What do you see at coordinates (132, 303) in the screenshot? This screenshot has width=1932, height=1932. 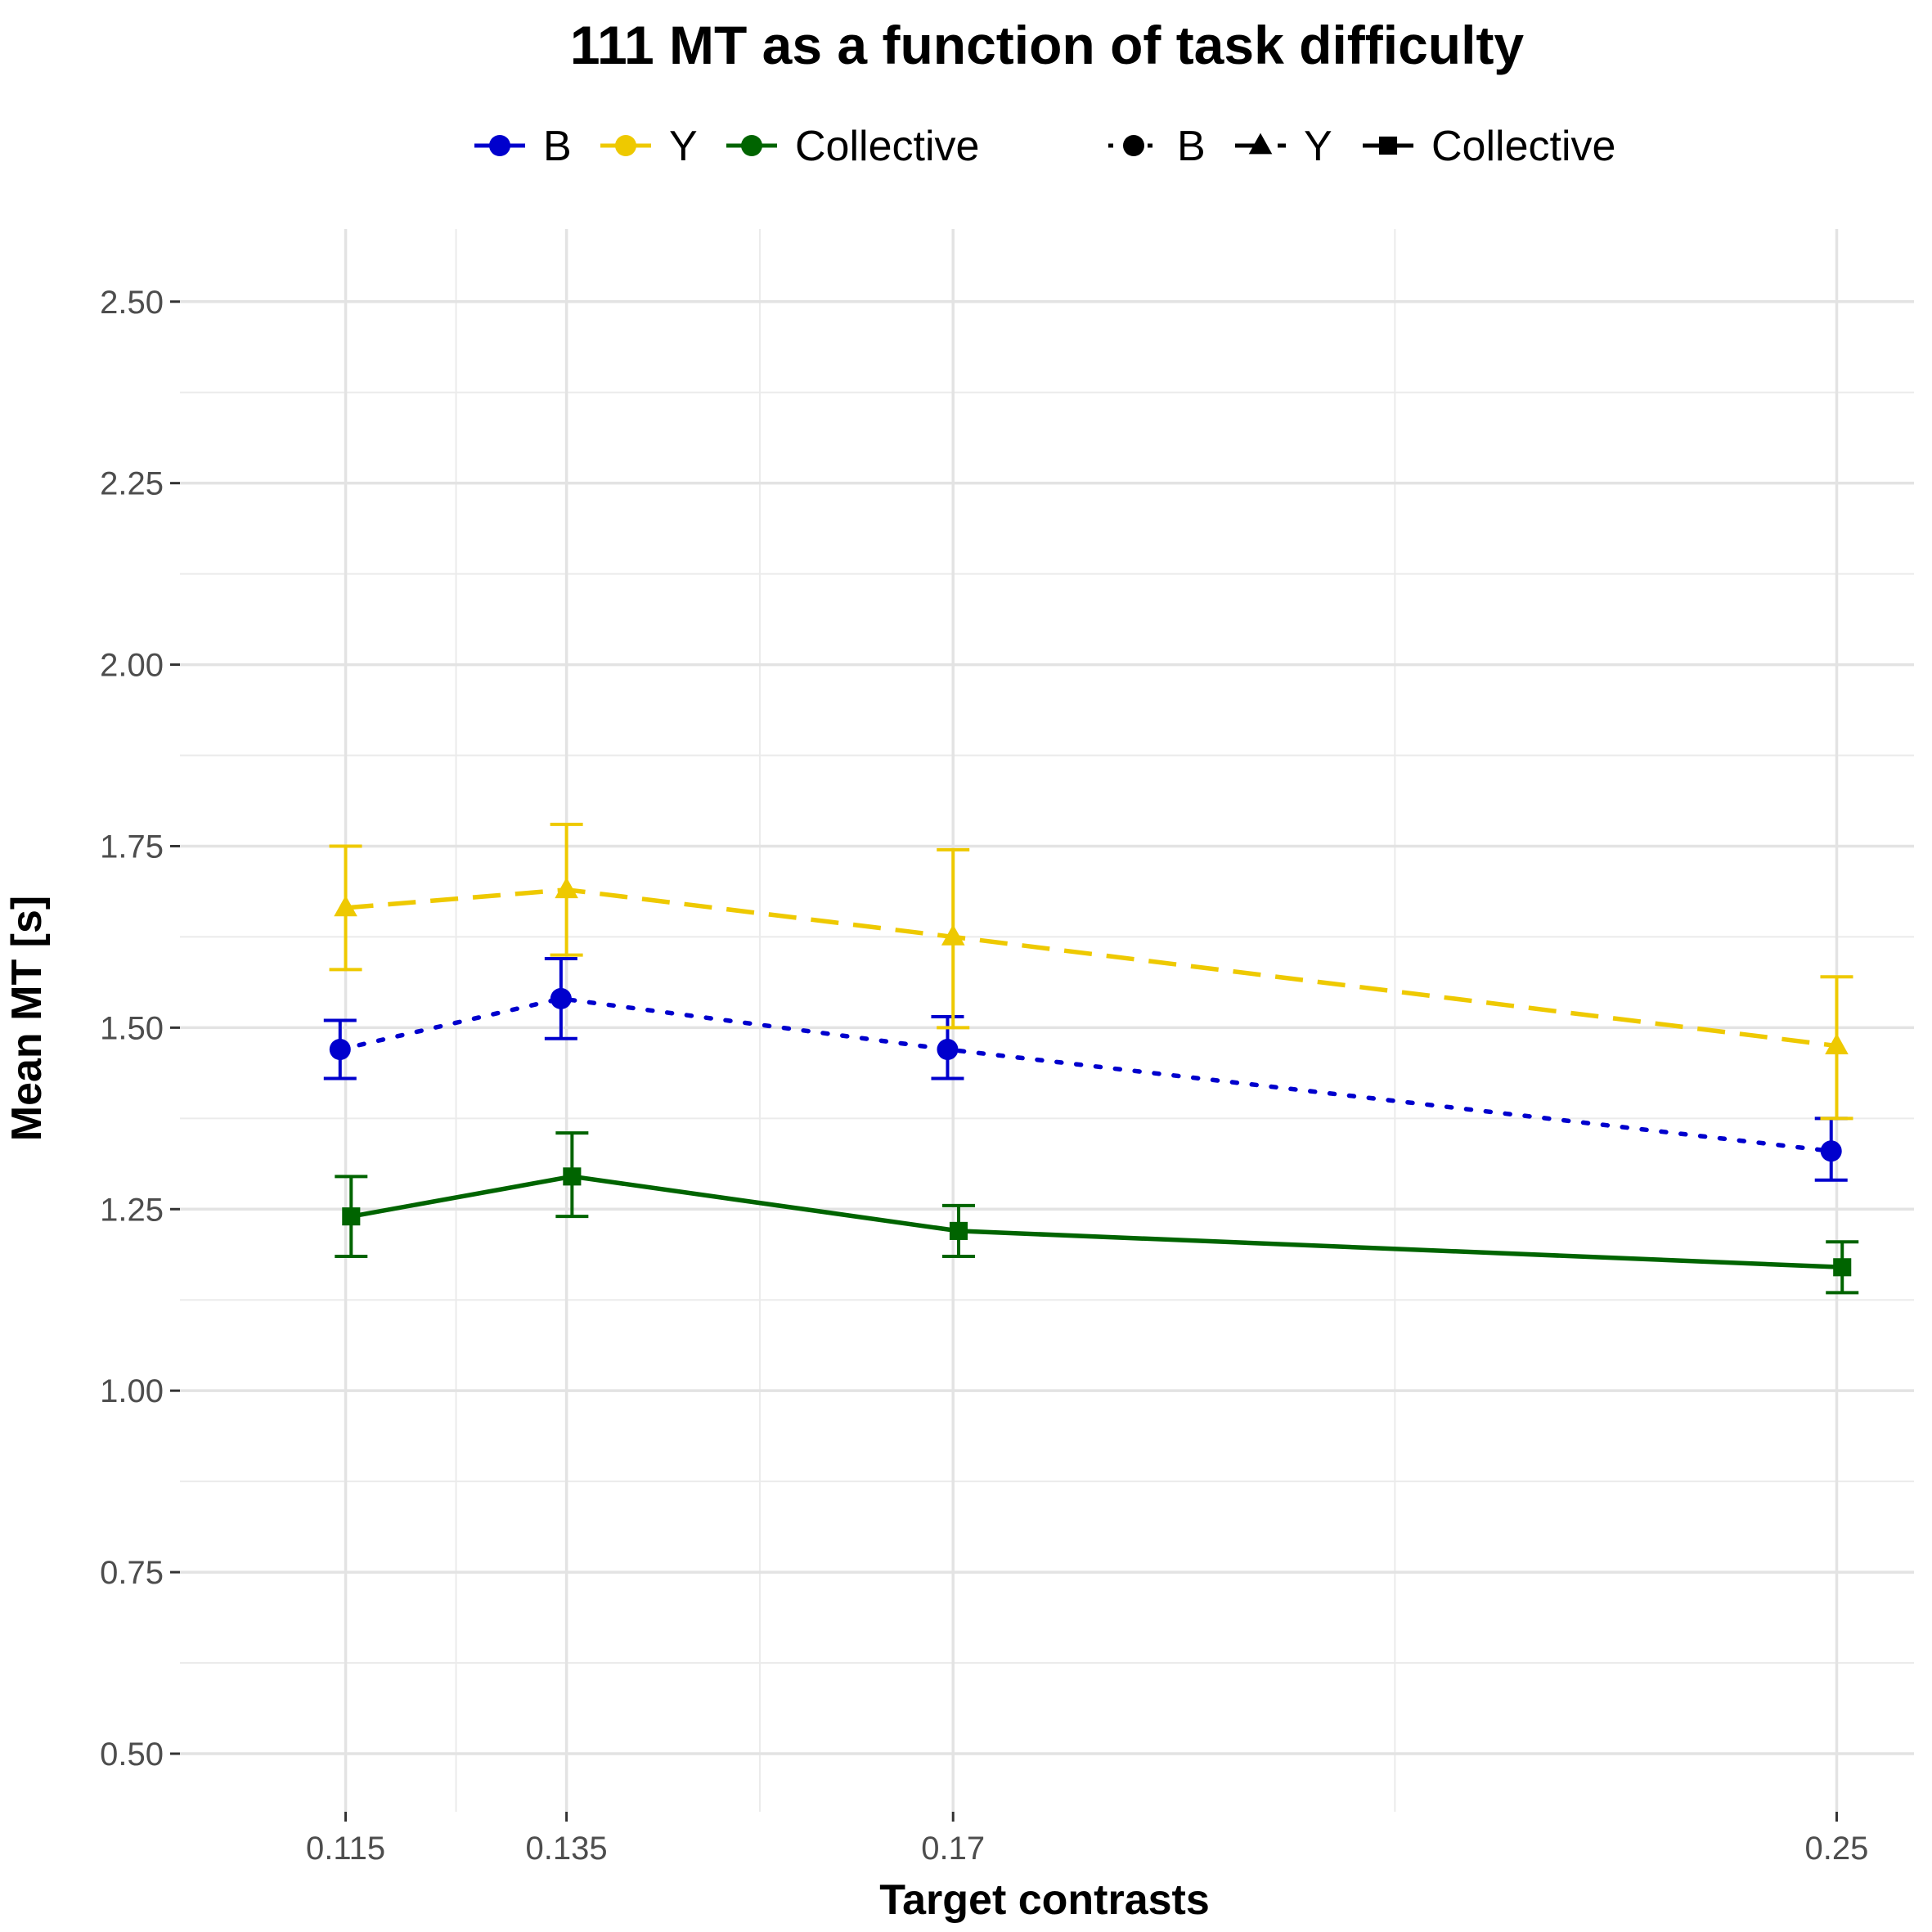 I see `y-tick-label: 2.50` at bounding box center [132, 303].